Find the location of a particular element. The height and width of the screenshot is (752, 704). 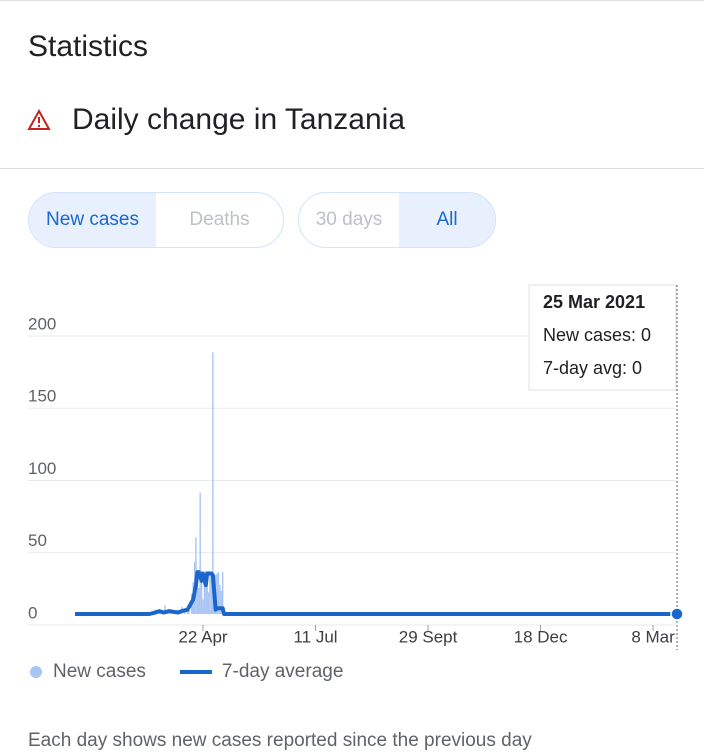

metric-toggle: New cases Deaths is located at coordinates (156, 220).